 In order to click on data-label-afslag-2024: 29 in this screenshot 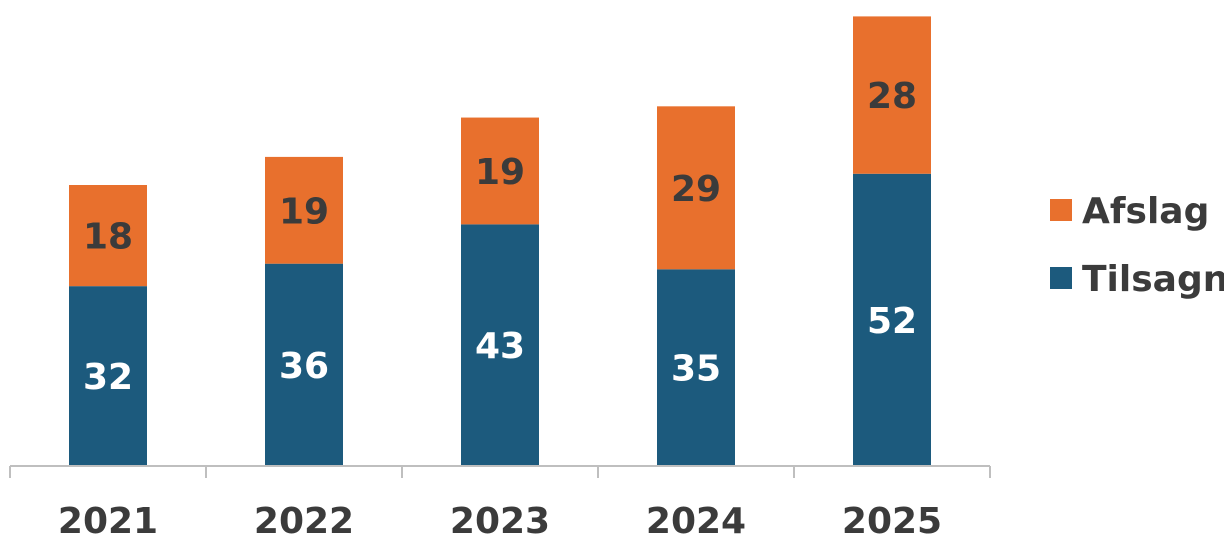, I will do `click(696, 189)`.